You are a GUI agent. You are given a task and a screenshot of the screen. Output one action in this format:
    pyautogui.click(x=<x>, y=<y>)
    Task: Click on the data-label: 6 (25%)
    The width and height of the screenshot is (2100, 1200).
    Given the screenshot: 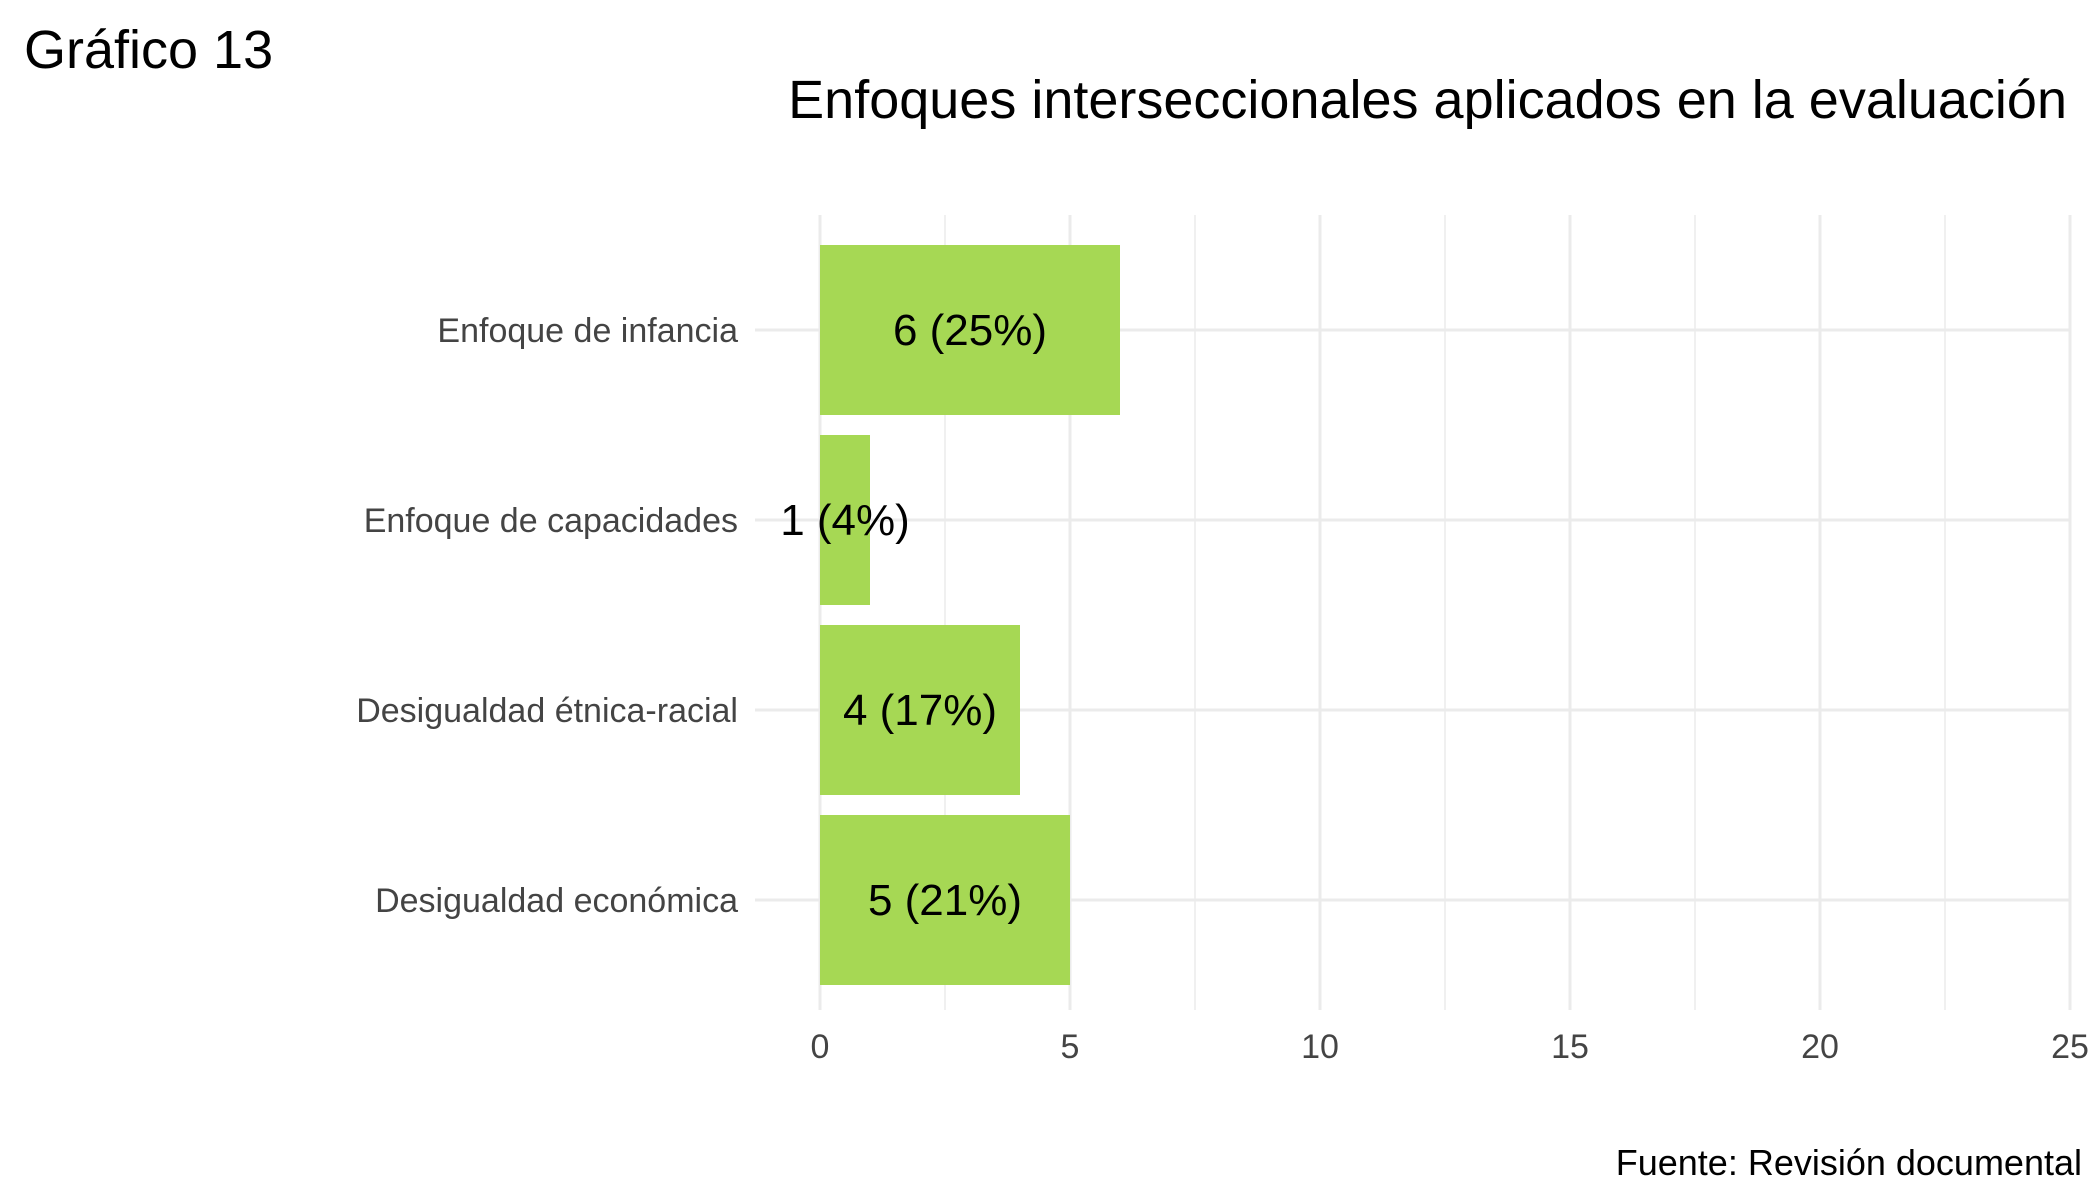 What is the action you would take?
    pyautogui.click(x=970, y=330)
    